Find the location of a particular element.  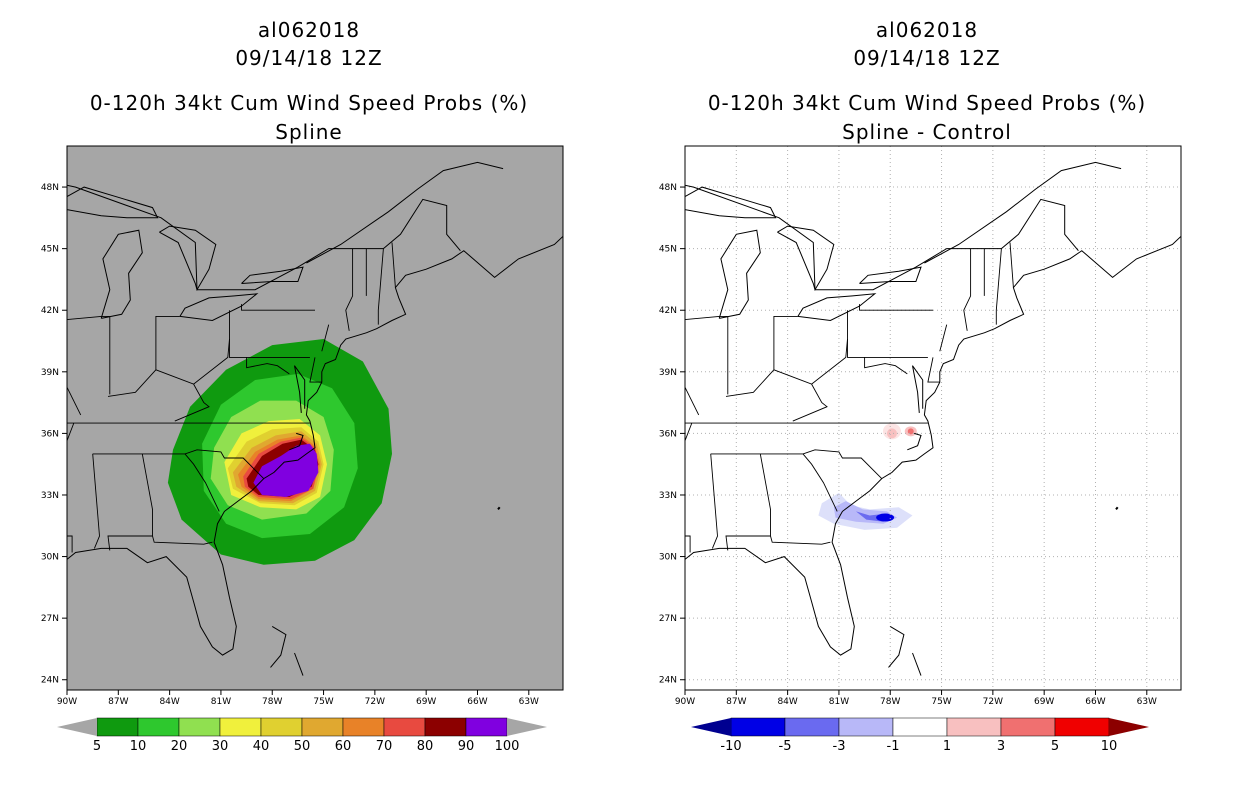

lat-label: 36N is located at coordinates (50, 434).